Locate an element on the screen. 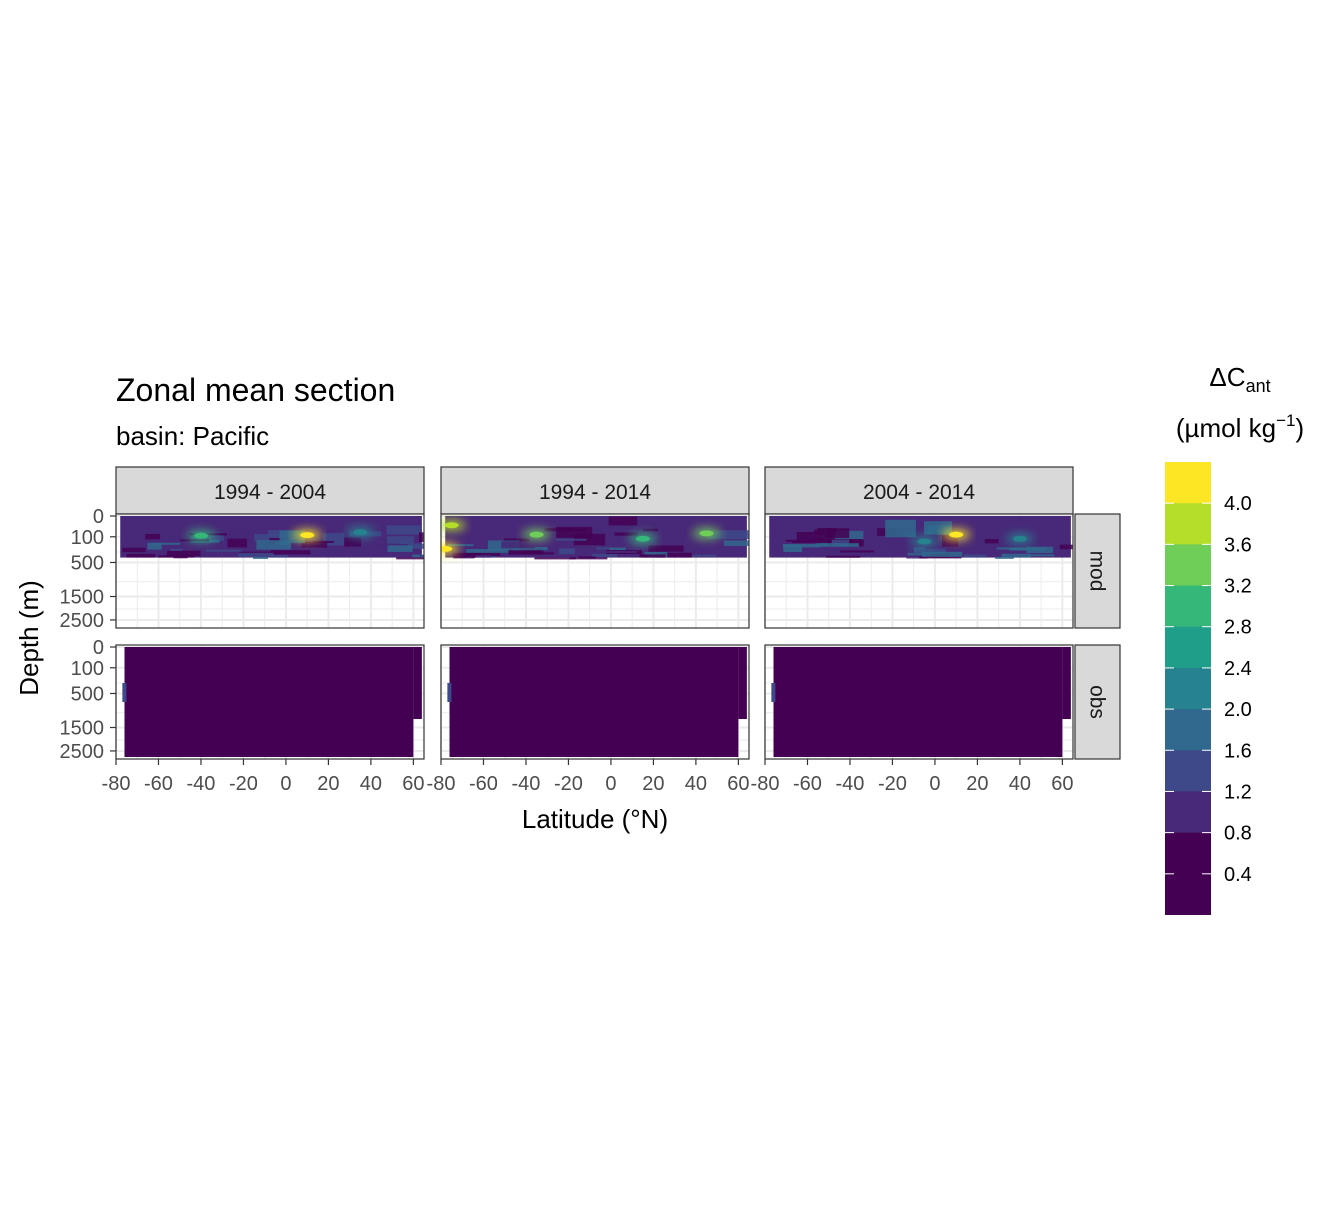 This screenshot has height=1214, width=1344. legend-unit-text: (µmol kg is located at coordinates (1226, 428).